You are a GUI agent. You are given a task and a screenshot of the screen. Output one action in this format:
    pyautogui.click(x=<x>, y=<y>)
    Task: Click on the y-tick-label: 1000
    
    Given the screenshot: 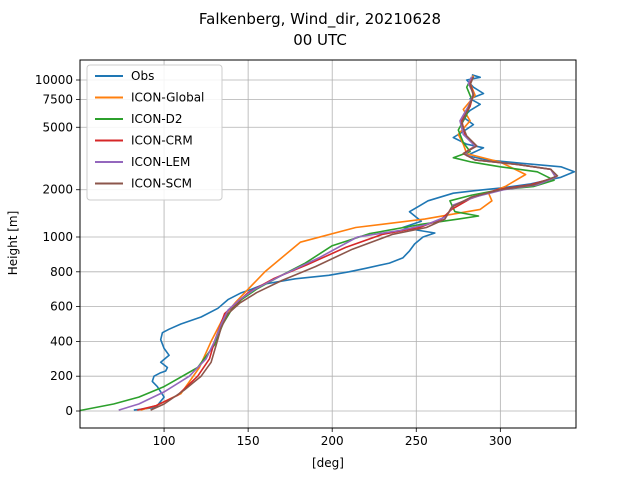 What is the action you would take?
    pyautogui.click(x=57, y=237)
    